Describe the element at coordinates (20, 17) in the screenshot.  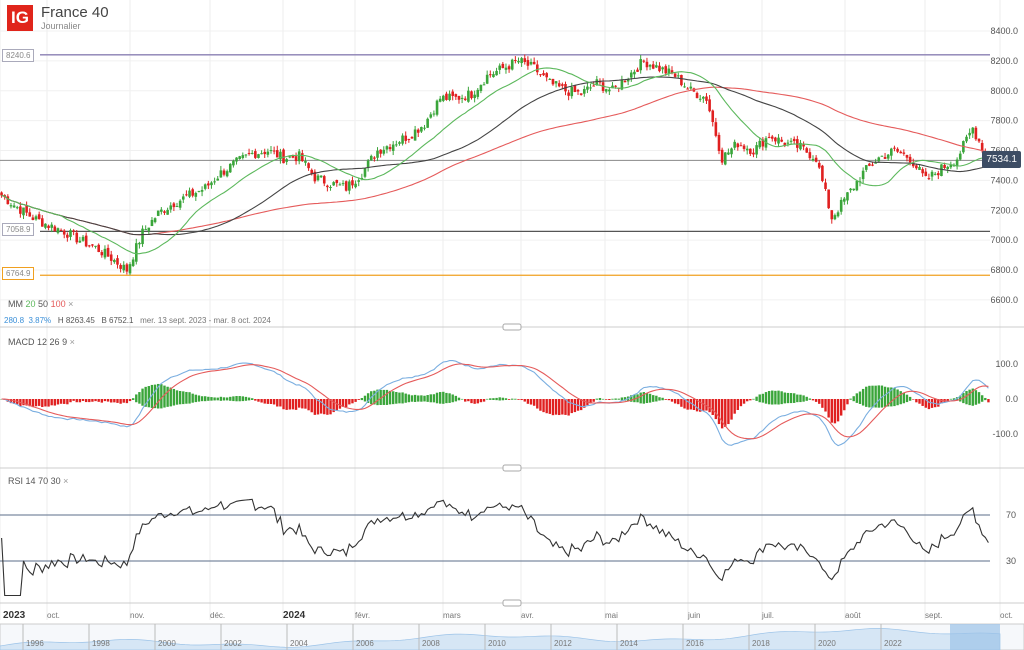
I see `ig-logo: IG` at that location.